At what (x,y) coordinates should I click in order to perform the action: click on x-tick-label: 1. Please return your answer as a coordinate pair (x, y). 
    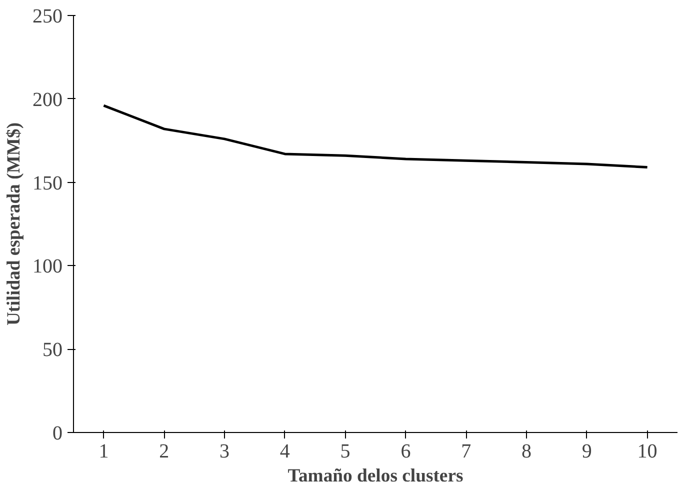
    Looking at the image, I should click on (103, 451).